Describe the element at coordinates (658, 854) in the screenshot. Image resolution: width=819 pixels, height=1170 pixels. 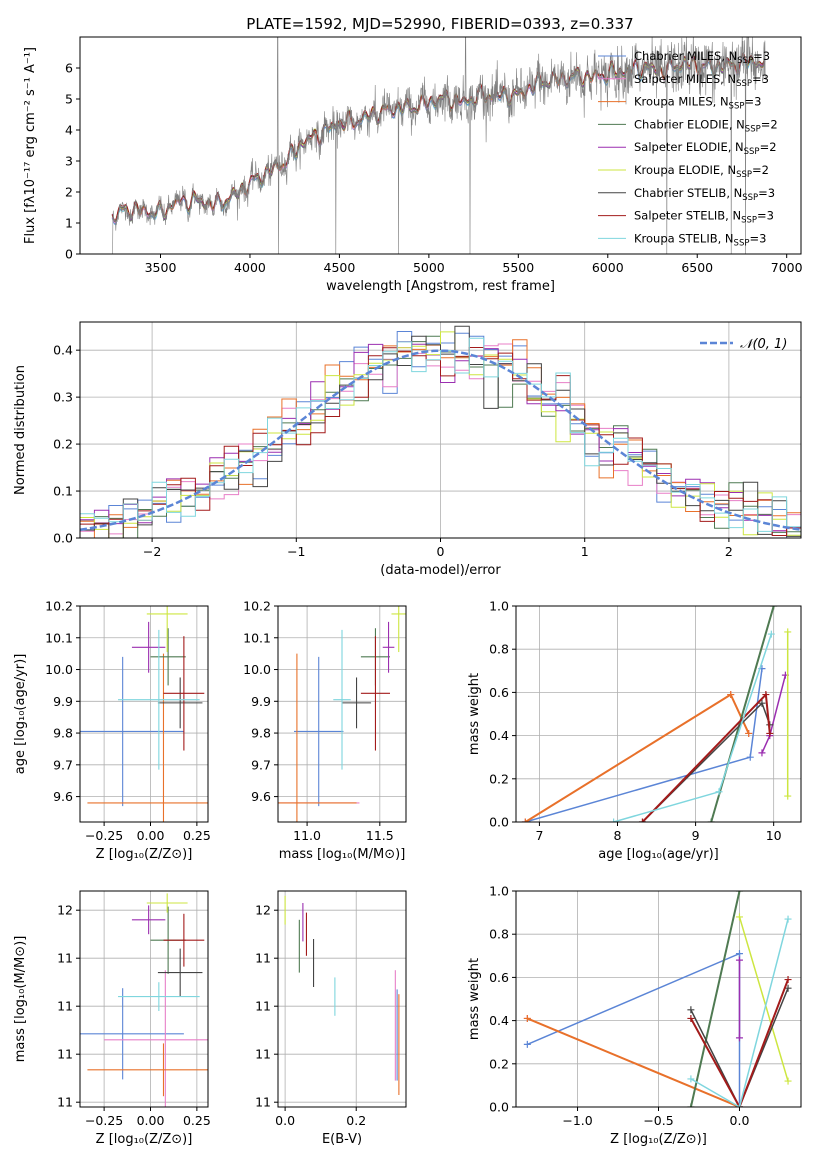
I see `x-axis-label: age [log₁₀(age/yr)]` at that location.